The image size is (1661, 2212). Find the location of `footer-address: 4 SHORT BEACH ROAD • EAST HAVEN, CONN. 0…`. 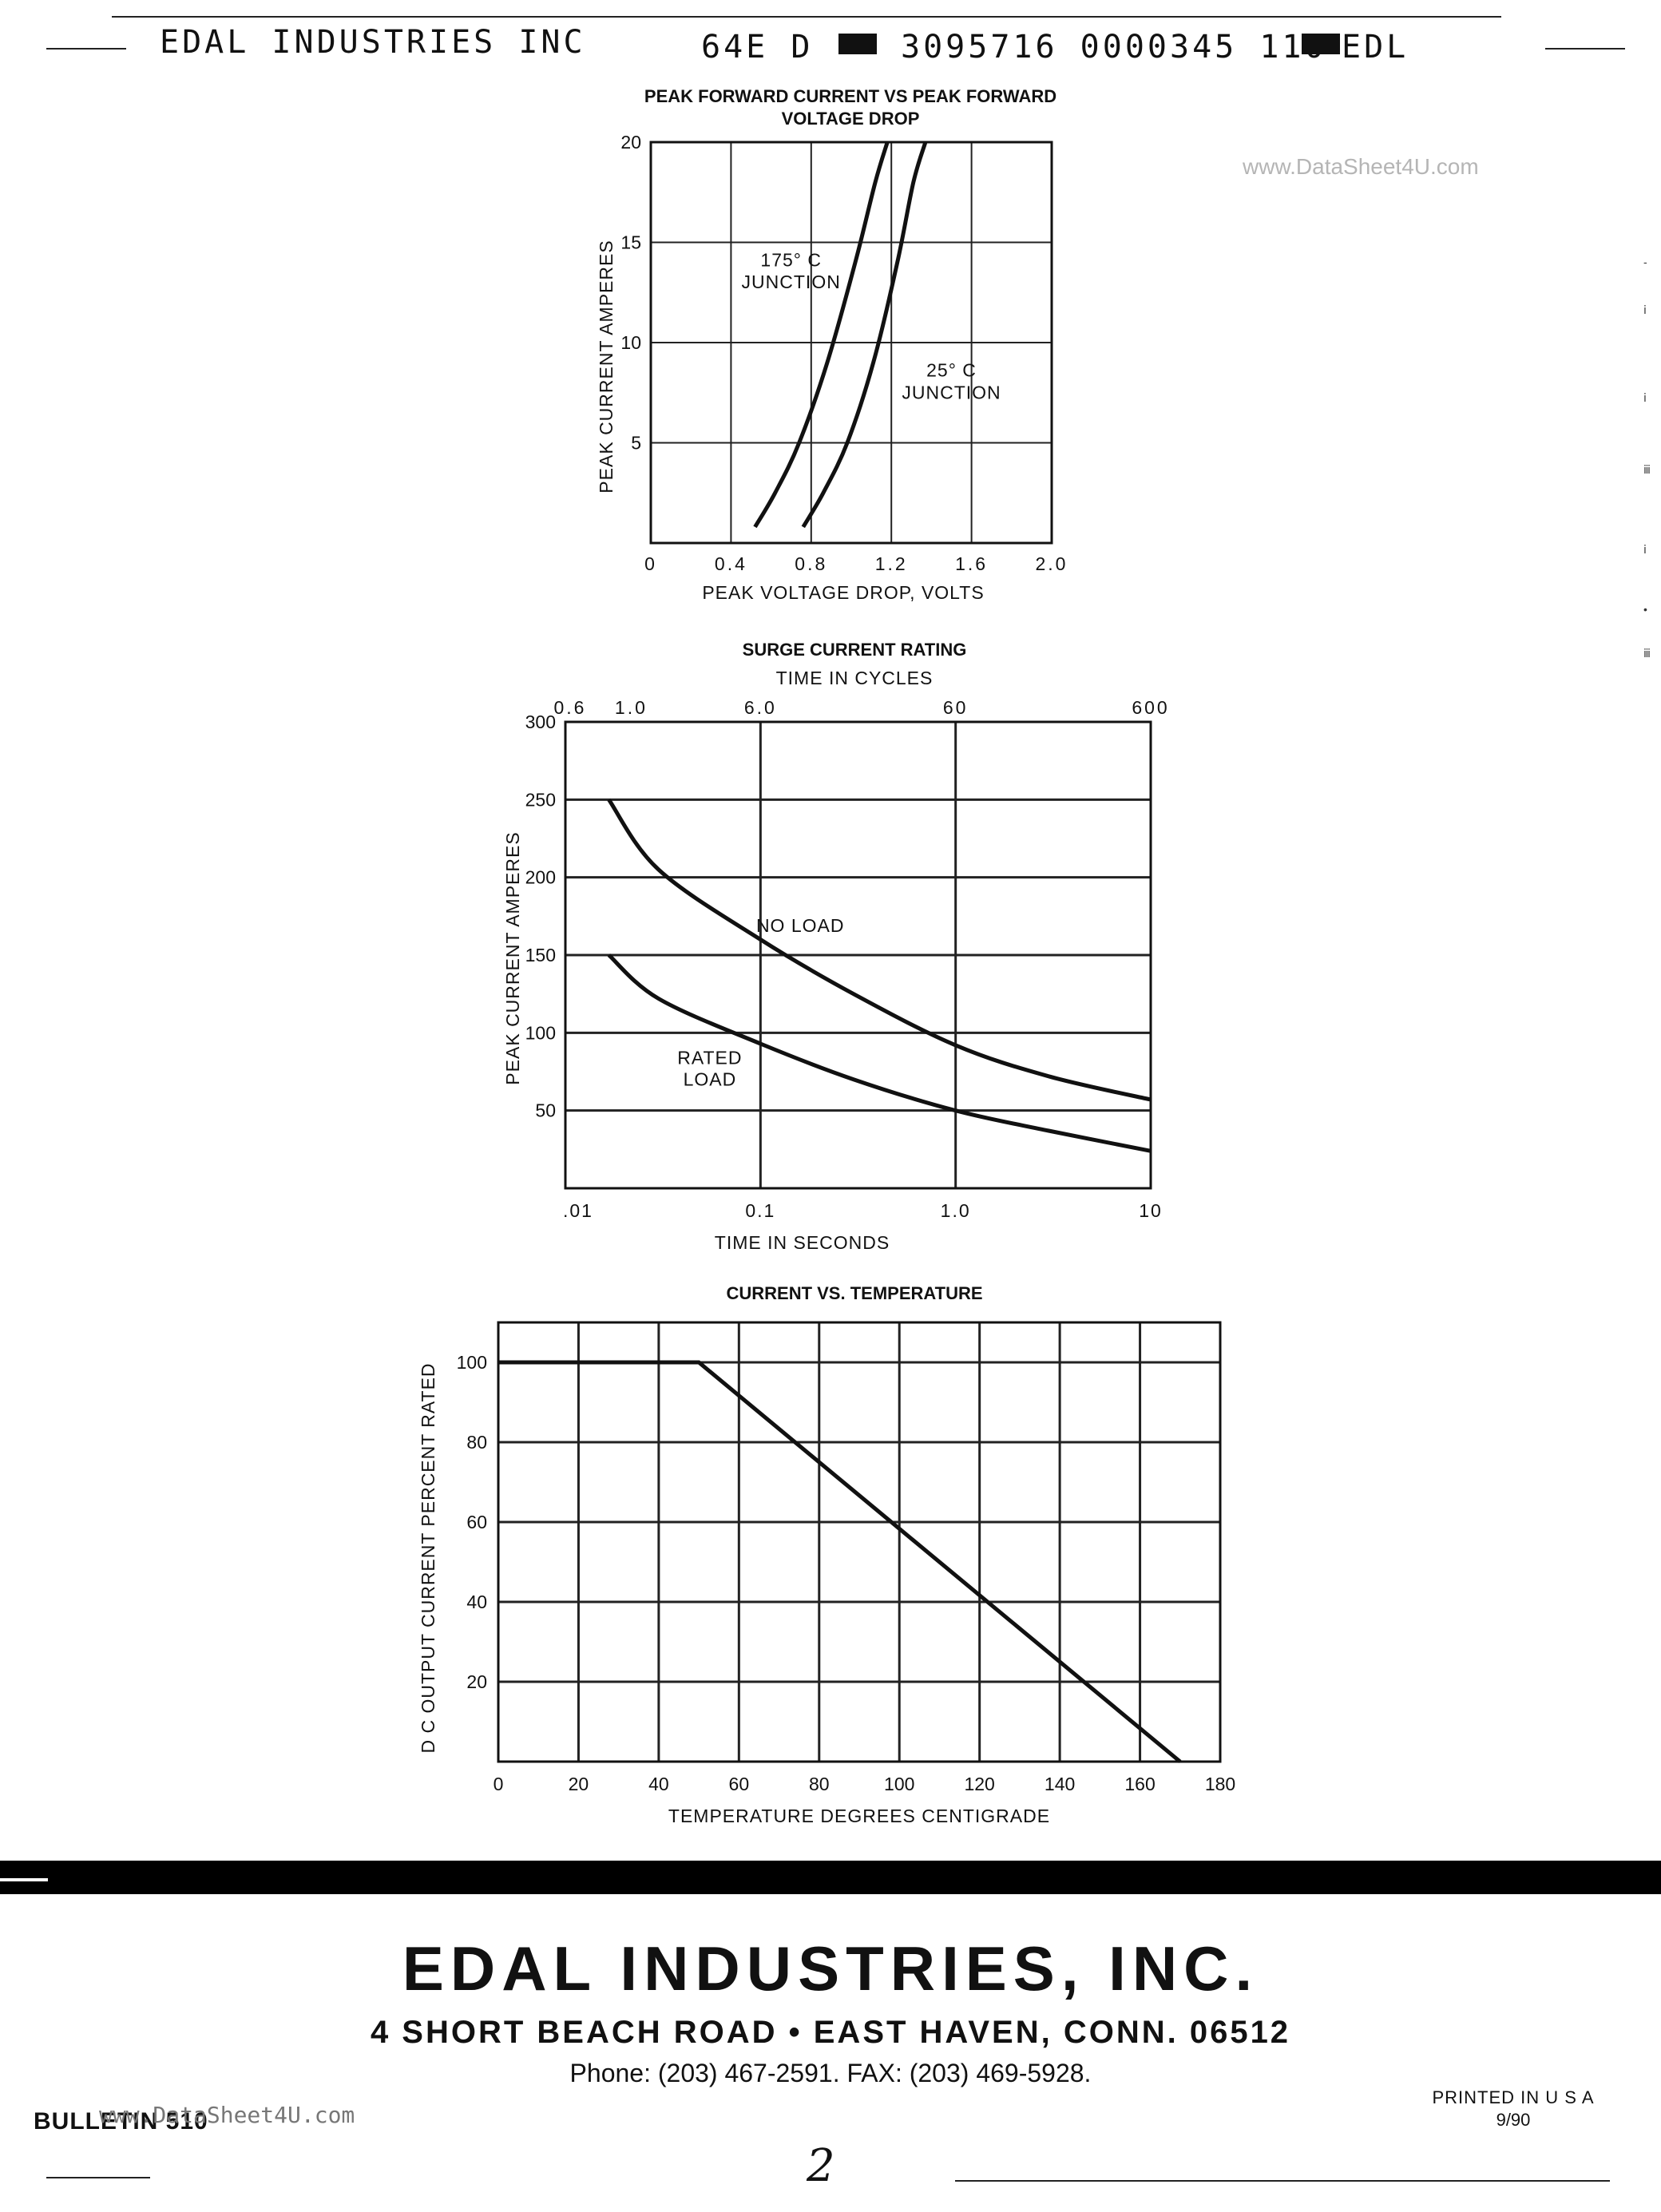

footer-address: 4 SHORT BEACH ROAD • EAST HAVEN, CONN. 0… is located at coordinates (830, 2032).